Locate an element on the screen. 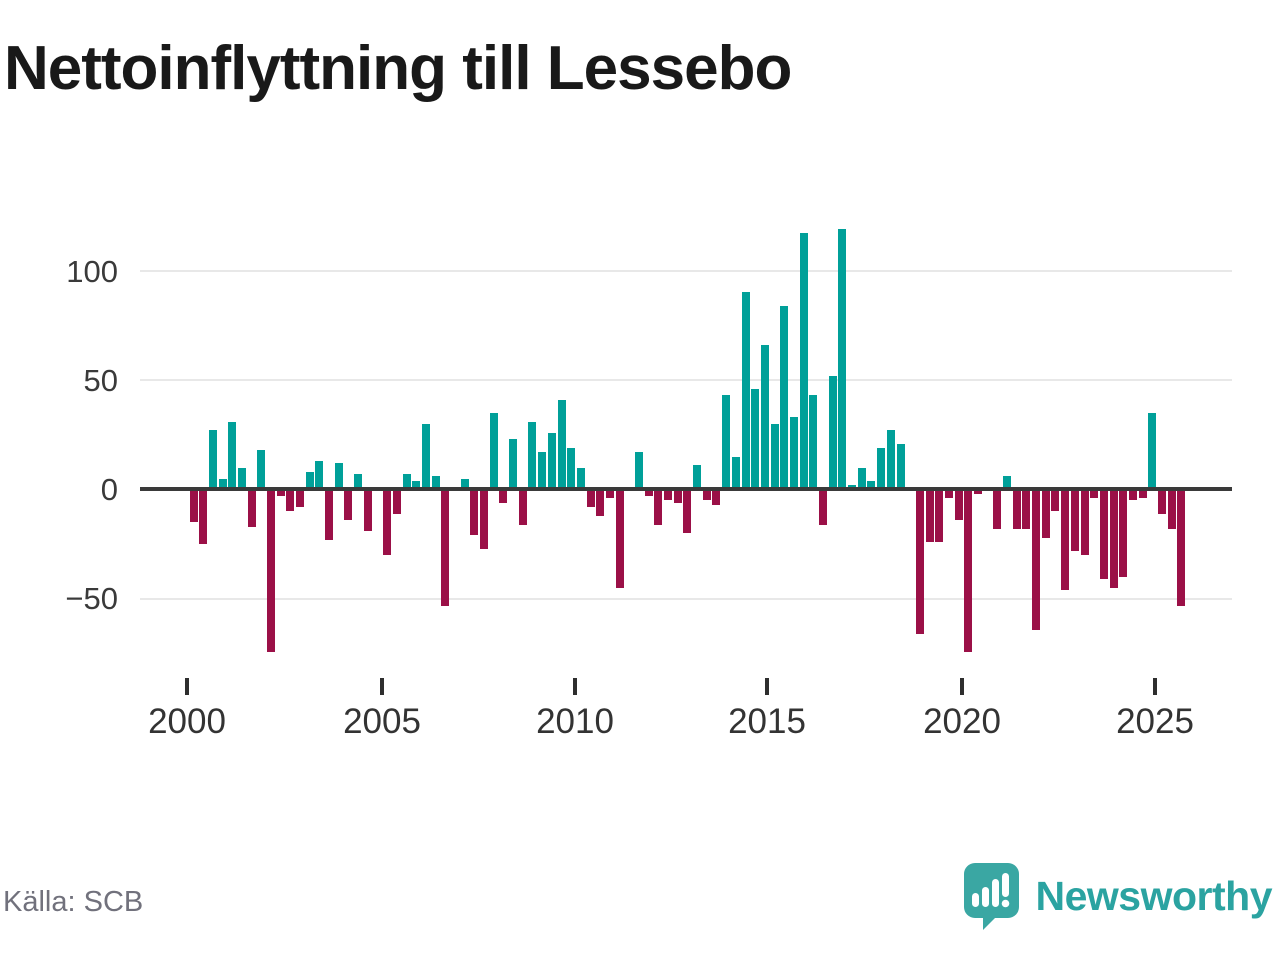 The image size is (1280, 960). bar-2000Q3 is located at coordinates (212, 460).